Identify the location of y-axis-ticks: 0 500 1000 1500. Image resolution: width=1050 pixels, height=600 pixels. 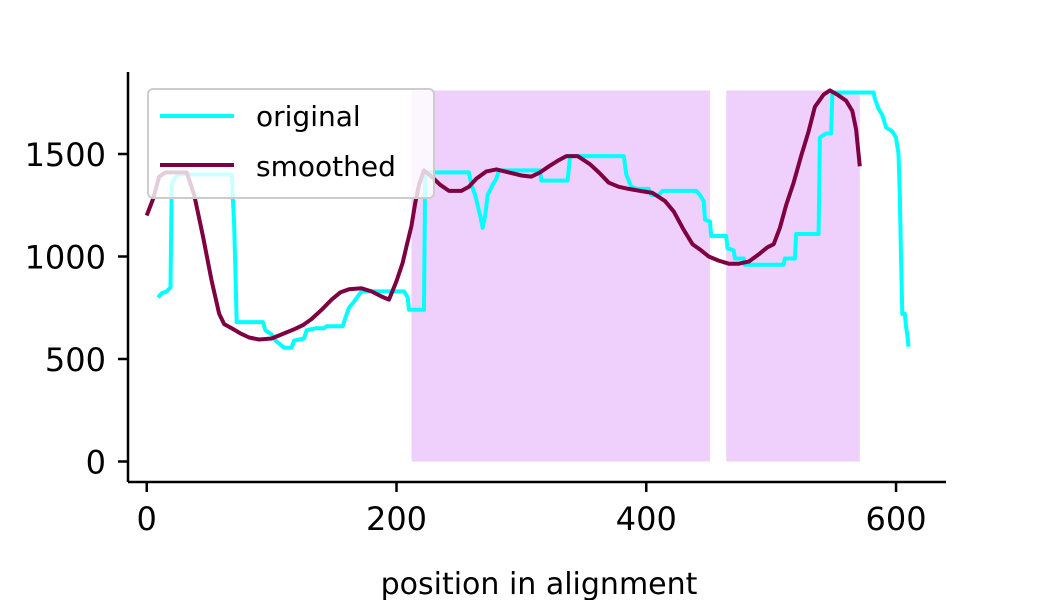
(76, 309).